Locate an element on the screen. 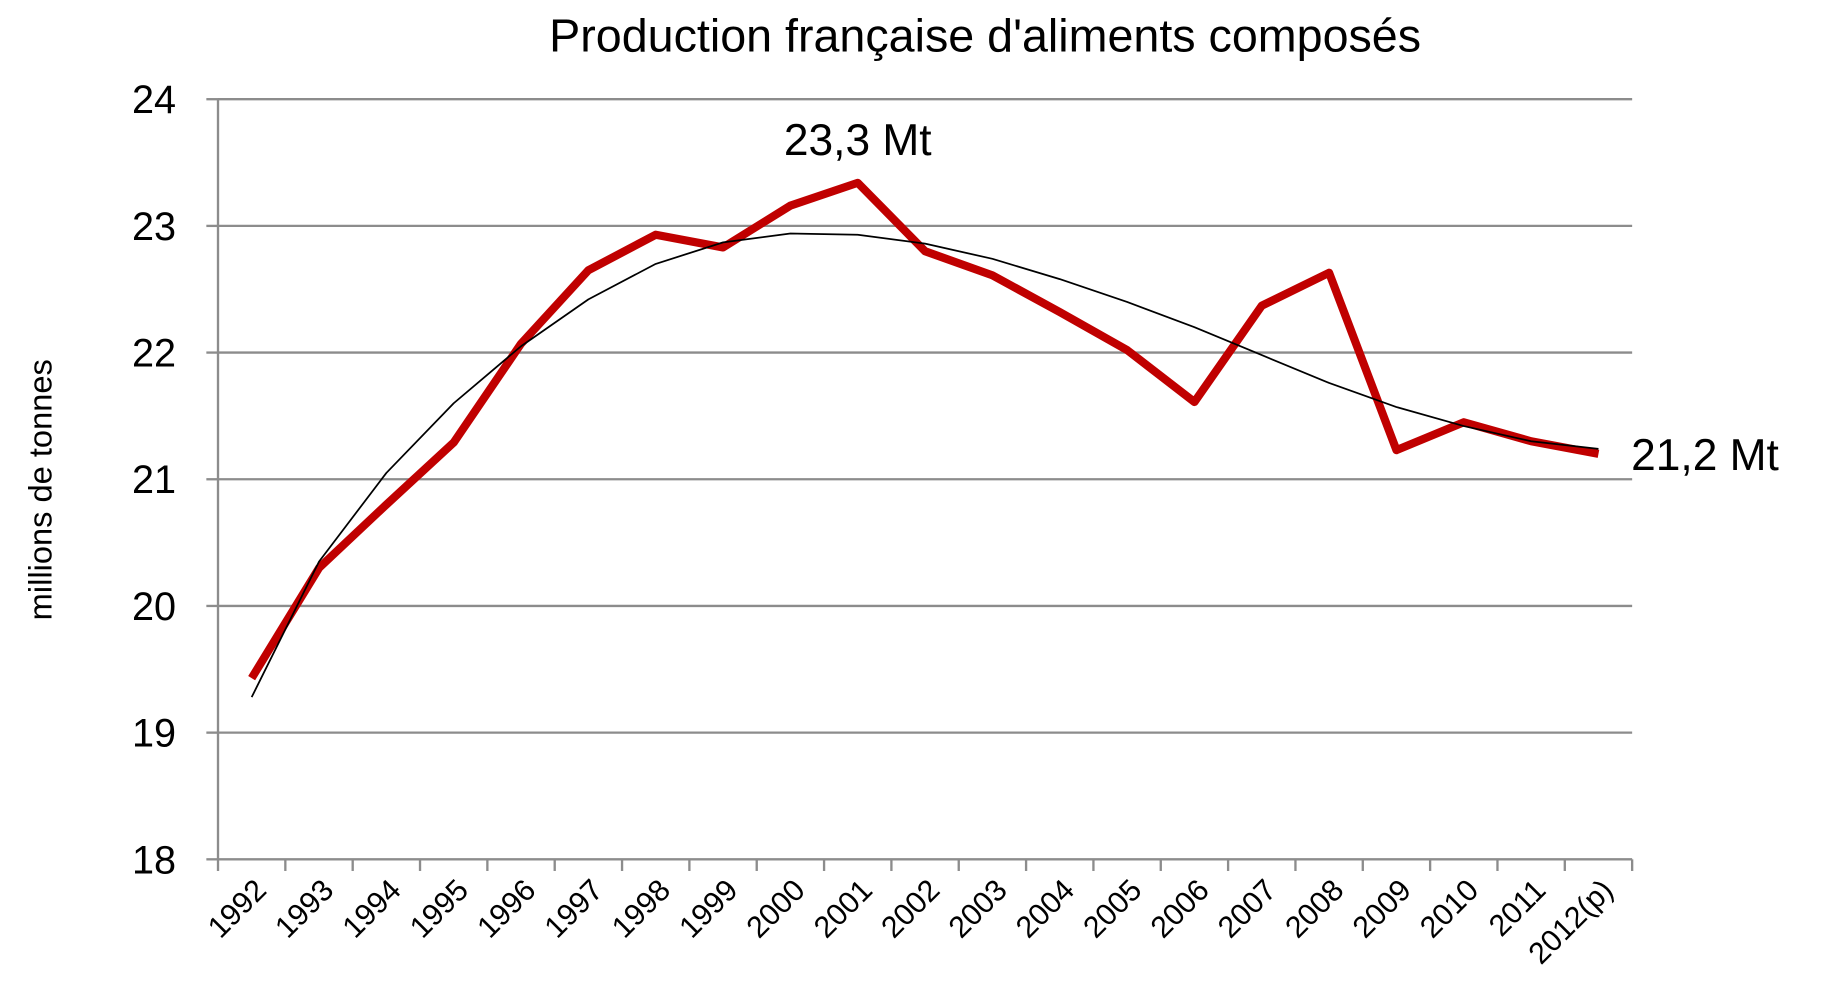 The width and height of the screenshot is (1828, 997). x-tick-label: 1994 is located at coordinates (372, 909).